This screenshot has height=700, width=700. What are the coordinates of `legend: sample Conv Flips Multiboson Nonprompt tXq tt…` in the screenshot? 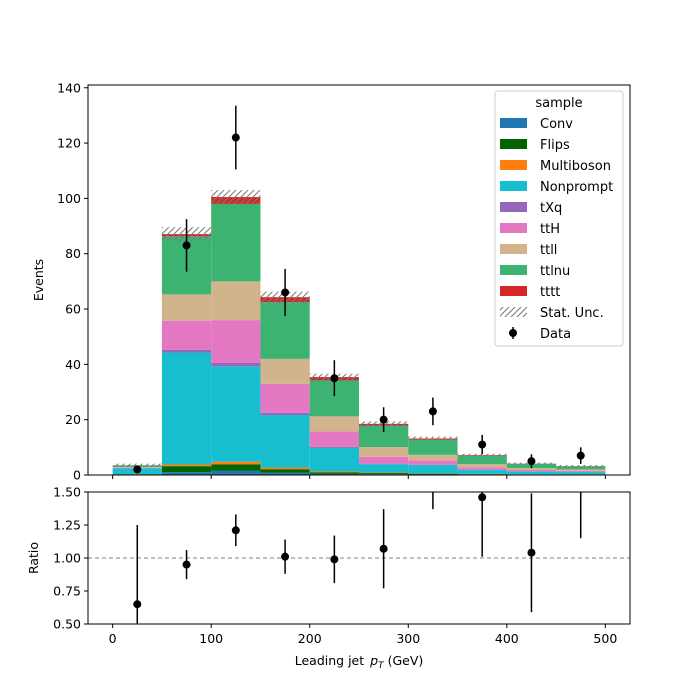 It's located at (559, 218).